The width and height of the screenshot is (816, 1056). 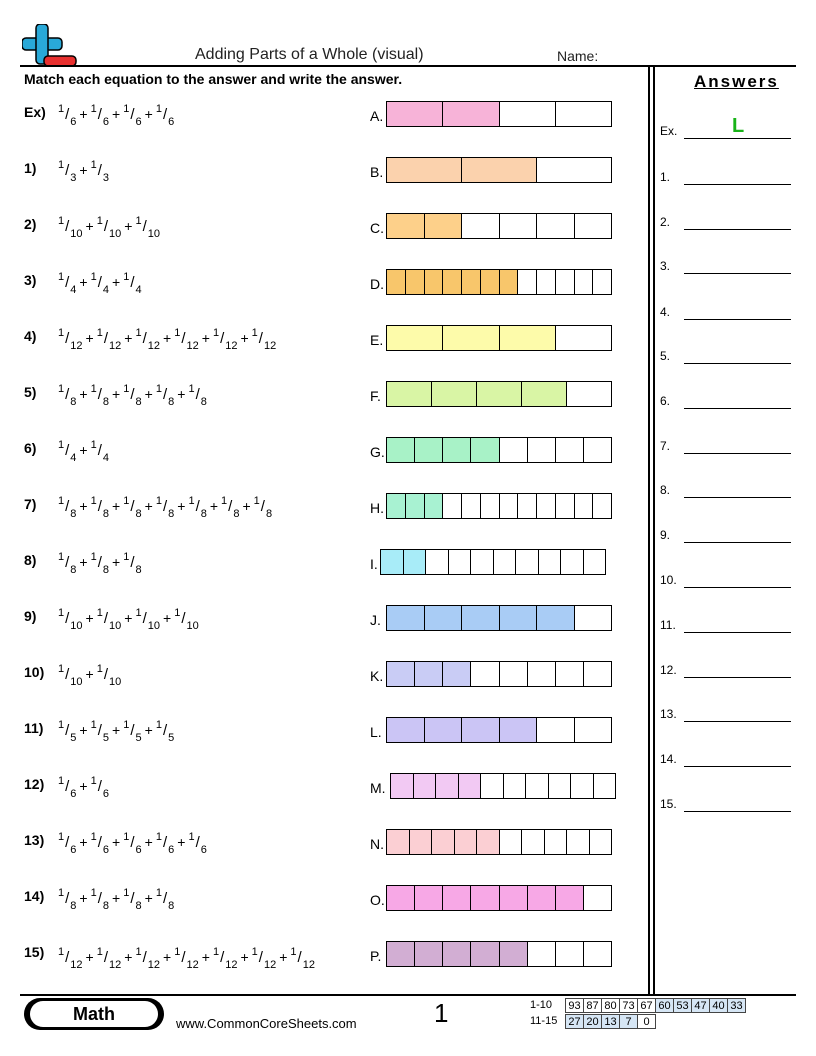 I want to click on fraction-bar, so click(x=503, y=786).